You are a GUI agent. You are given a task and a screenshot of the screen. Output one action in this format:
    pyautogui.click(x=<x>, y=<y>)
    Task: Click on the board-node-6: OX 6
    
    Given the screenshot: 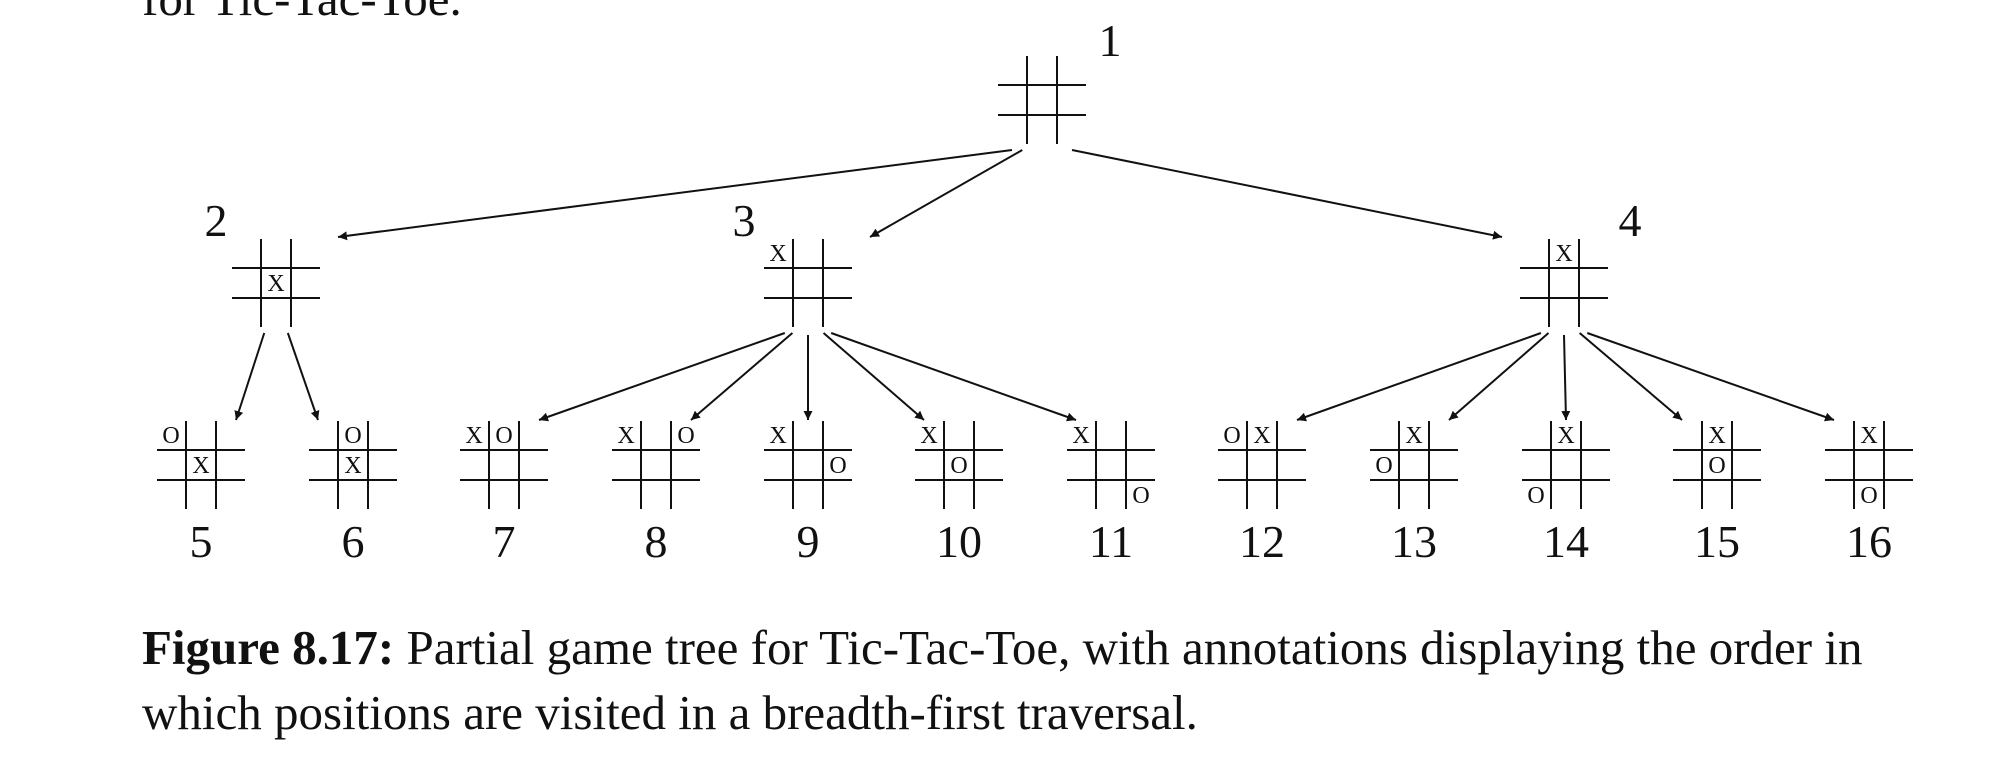 What is the action you would take?
    pyautogui.click(x=353, y=494)
    